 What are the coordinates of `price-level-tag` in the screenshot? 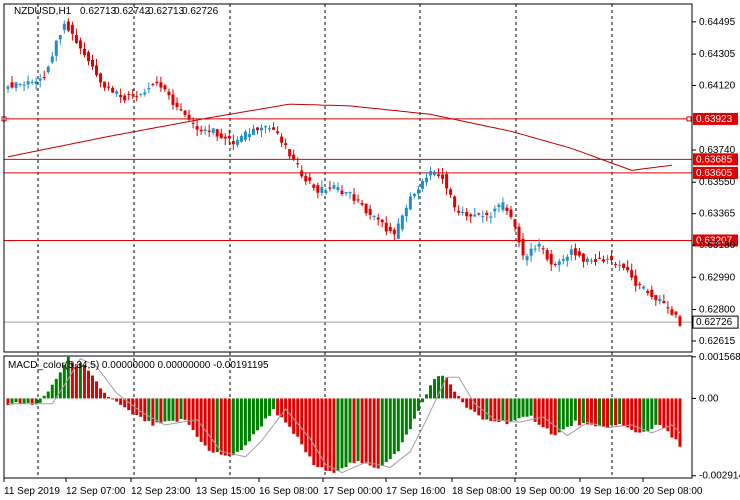 It's located at (715, 118).